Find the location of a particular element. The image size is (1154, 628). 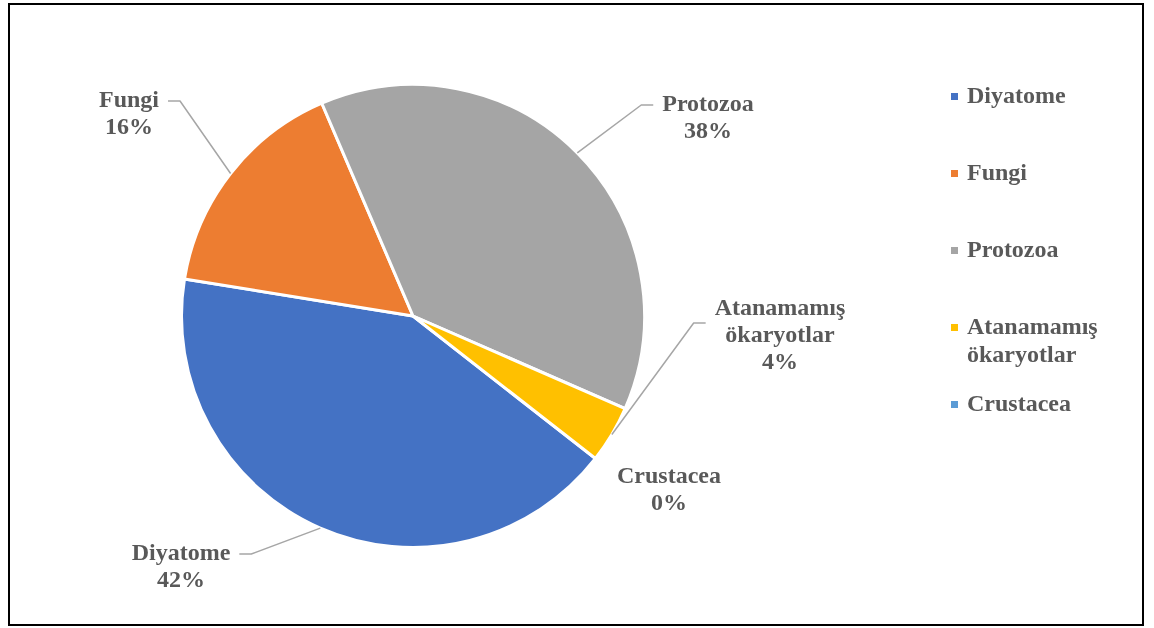

legend-label: Diyatome is located at coordinates (1016, 95).